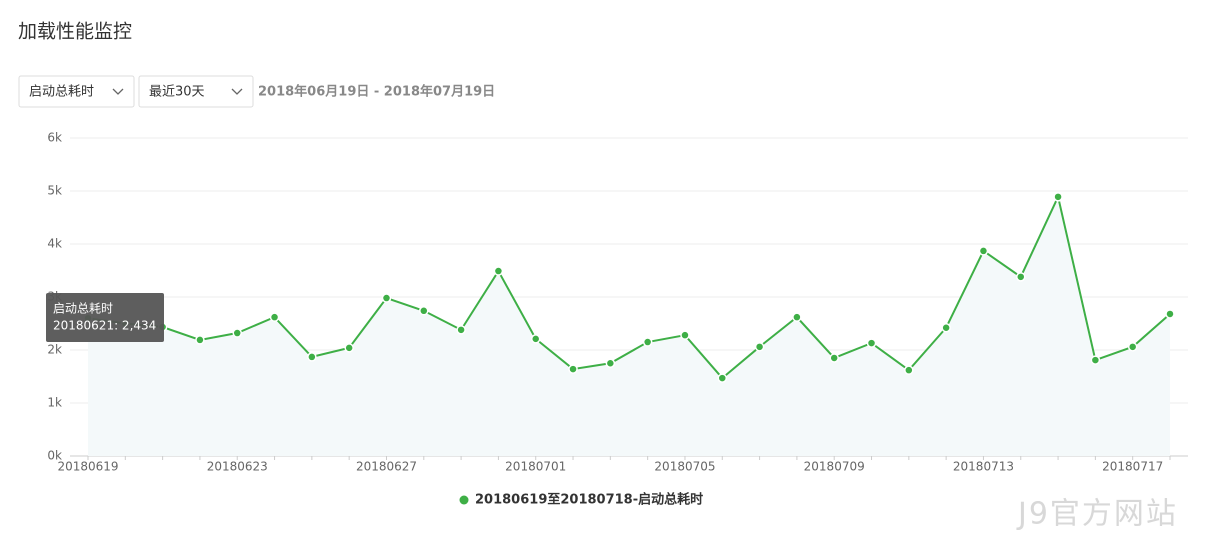  What do you see at coordinates (535, 467) in the screenshot?
I see `x-tick-label: 20180701` at bounding box center [535, 467].